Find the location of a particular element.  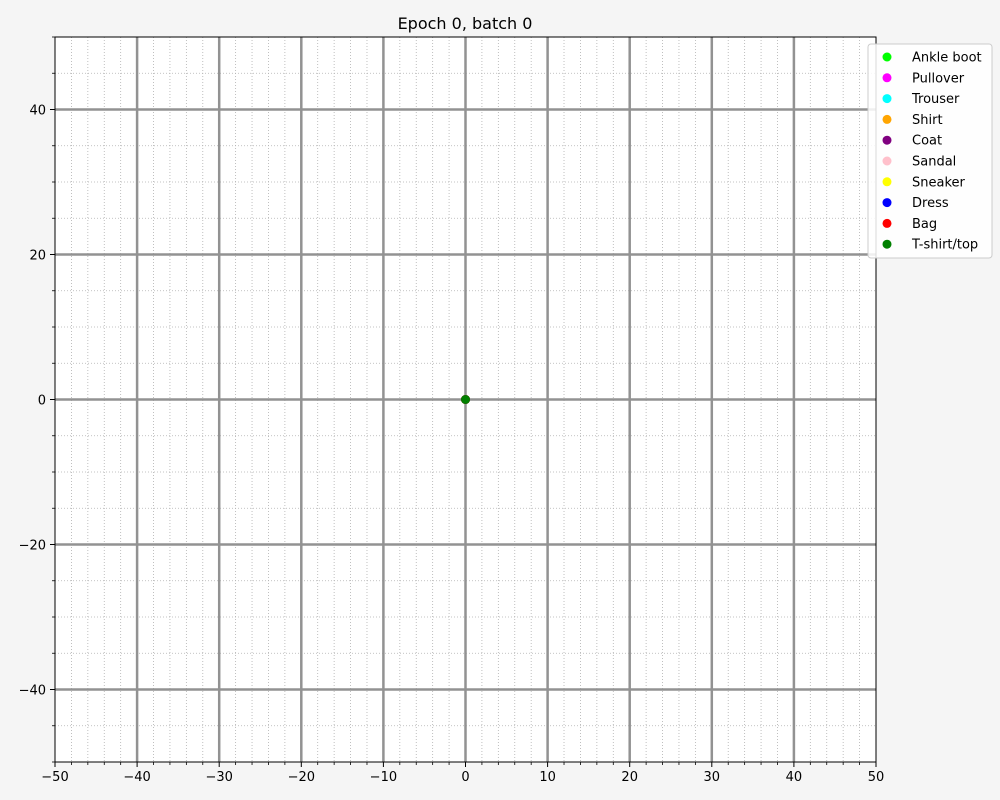

x-tick-label: 50 is located at coordinates (876, 777).